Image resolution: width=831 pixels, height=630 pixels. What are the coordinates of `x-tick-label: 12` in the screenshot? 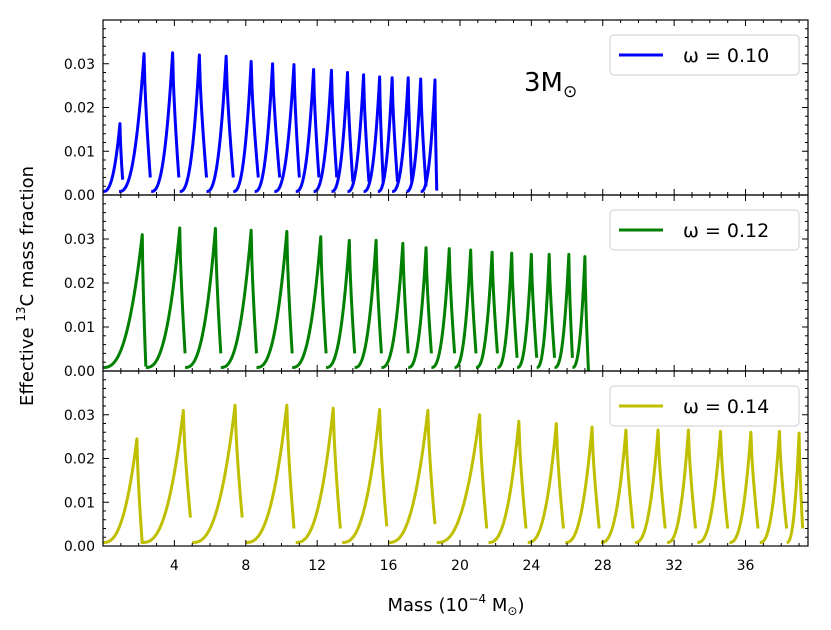 It's located at (317, 566).